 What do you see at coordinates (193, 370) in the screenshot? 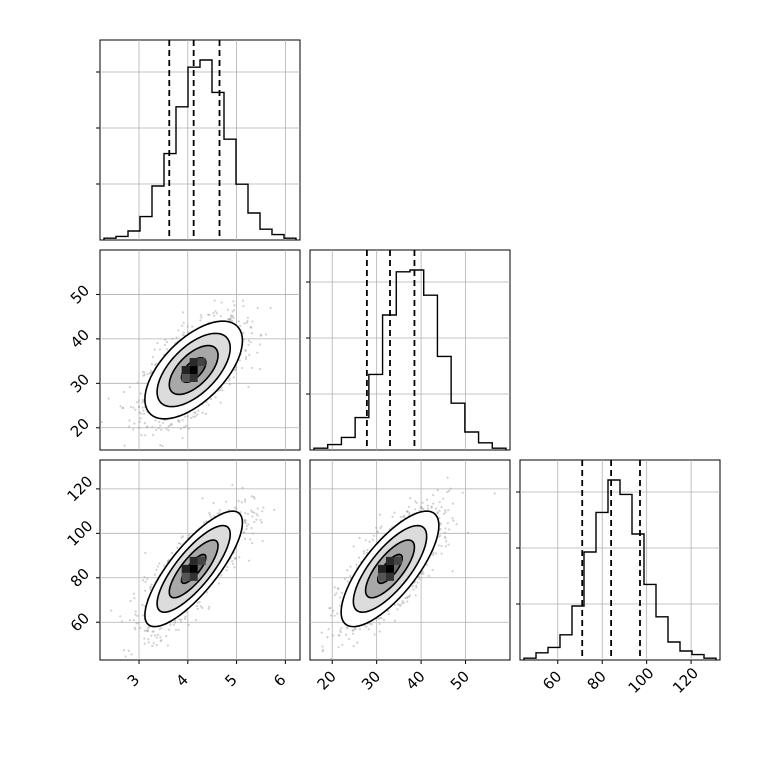
I see `density-cell` at bounding box center [193, 370].